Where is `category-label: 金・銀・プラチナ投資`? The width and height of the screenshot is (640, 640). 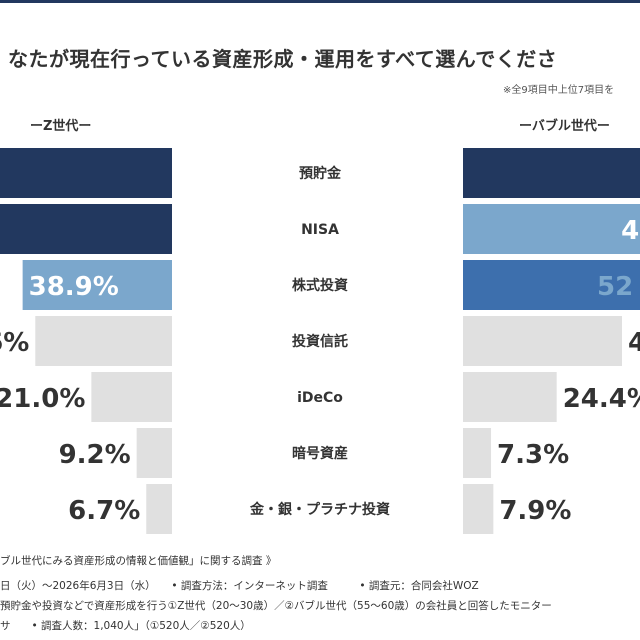 category-label: 金・銀・プラチナ投資 is located at coordinates (319, 509).